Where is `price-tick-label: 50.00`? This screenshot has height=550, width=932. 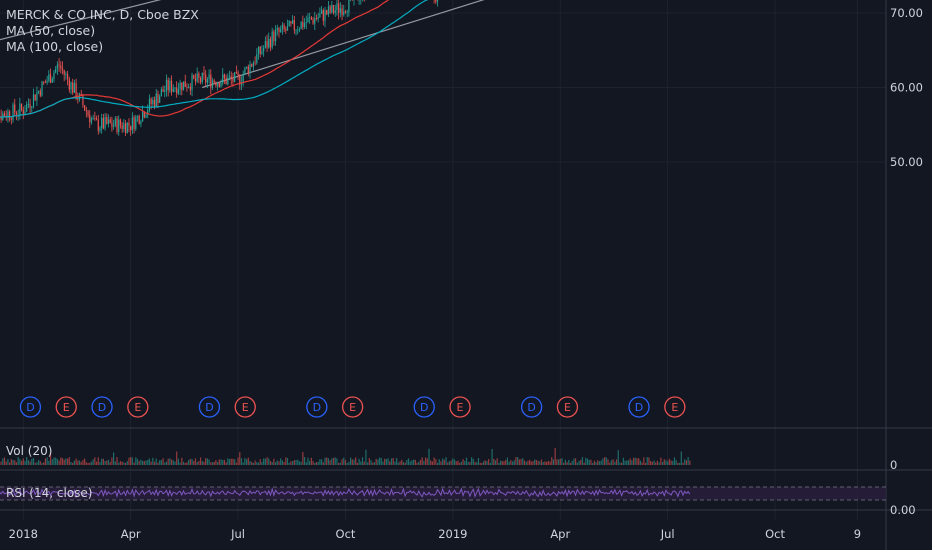
price-tick-label: 50.00 is located at coordinates (906, 162).